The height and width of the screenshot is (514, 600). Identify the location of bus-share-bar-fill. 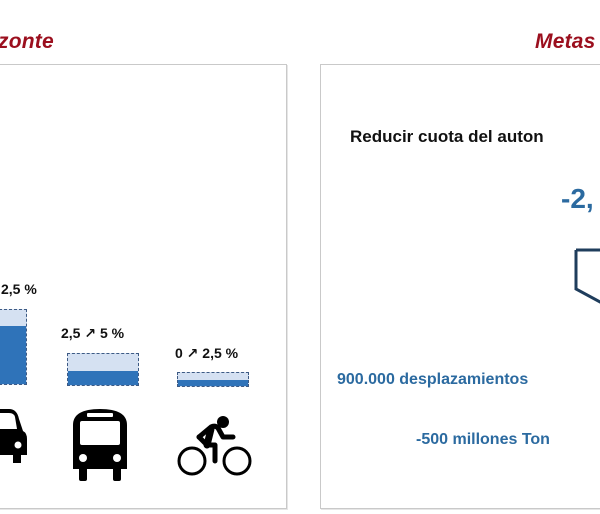
(103, 378).